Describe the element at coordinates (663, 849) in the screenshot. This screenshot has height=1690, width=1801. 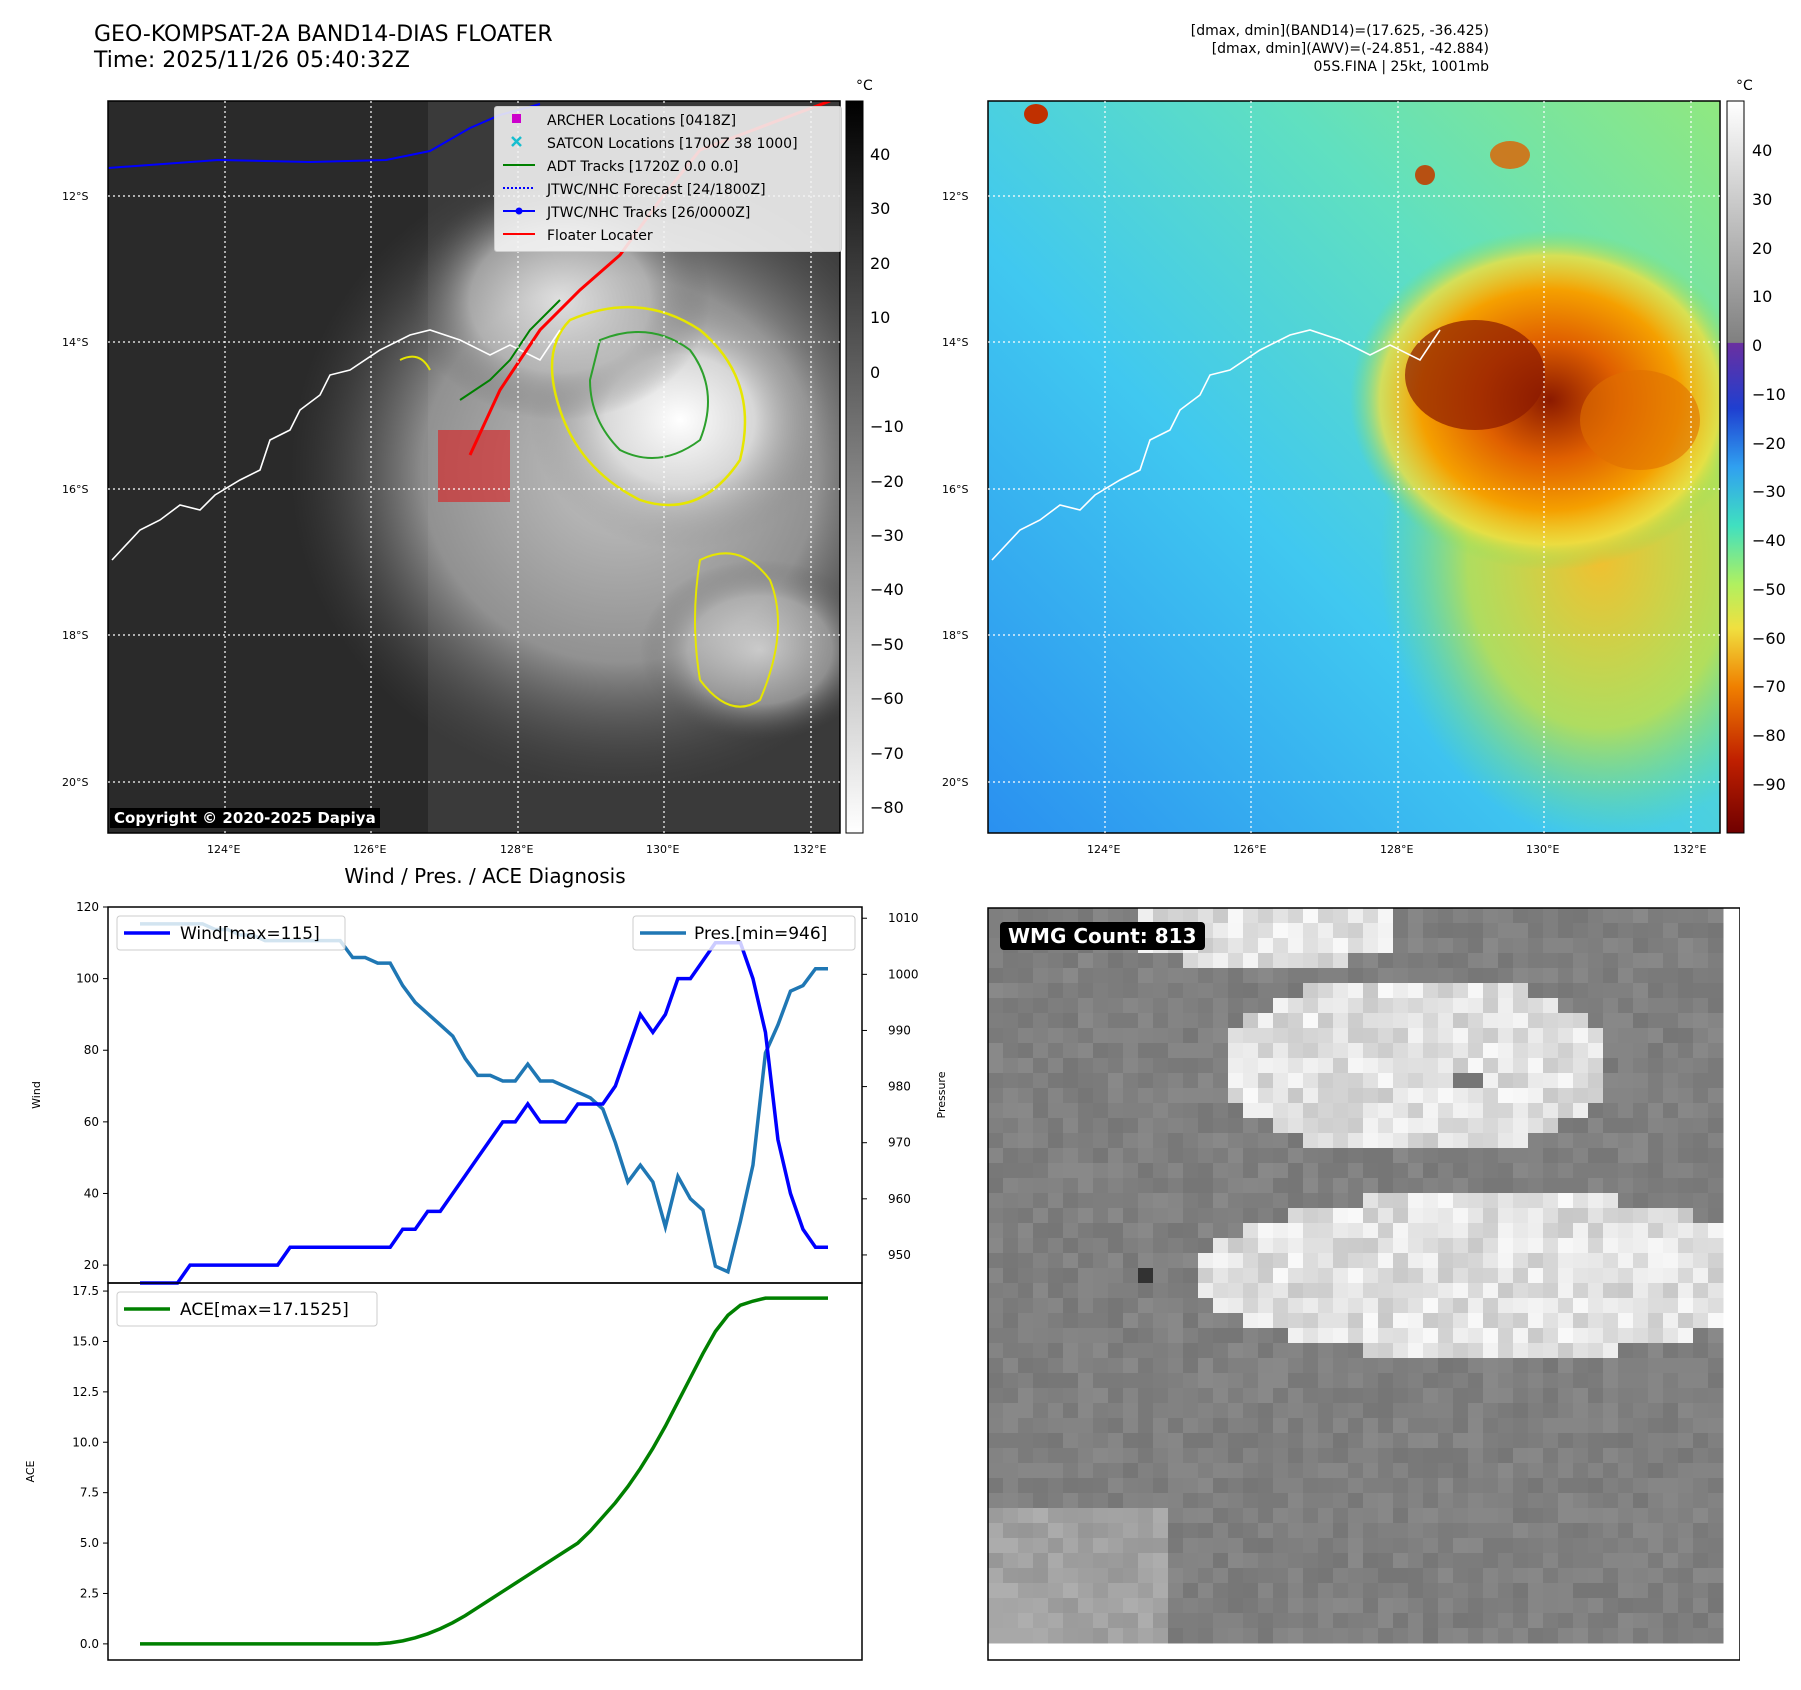
I see `map1-lon-label: 130°E` at that location.